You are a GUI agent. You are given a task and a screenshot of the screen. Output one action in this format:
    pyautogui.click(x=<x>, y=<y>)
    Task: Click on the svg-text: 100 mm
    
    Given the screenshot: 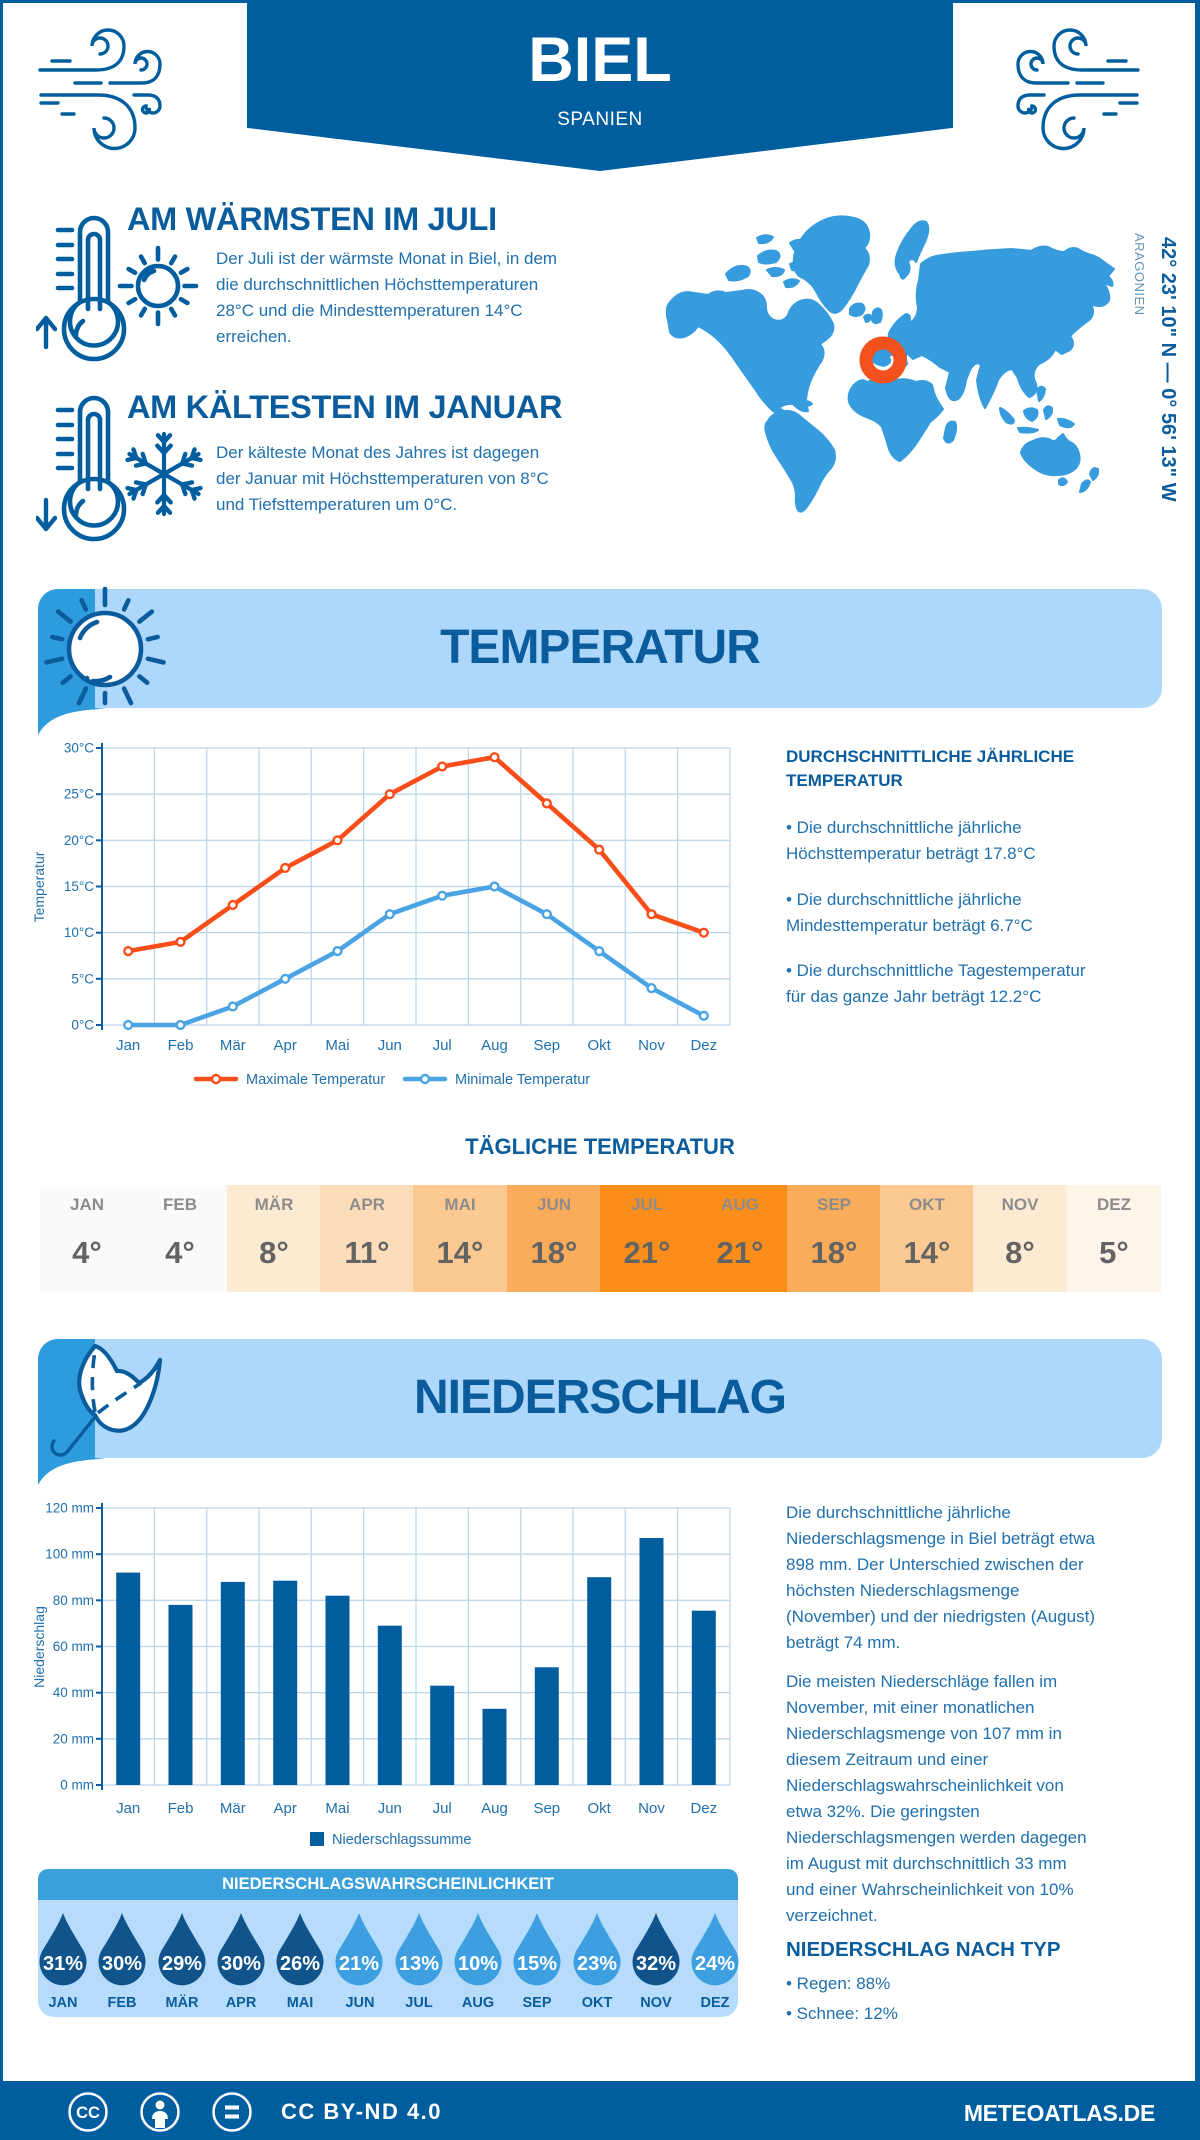 What is the action you would take?
    pyautogui.click(x=69, y=1554)
    